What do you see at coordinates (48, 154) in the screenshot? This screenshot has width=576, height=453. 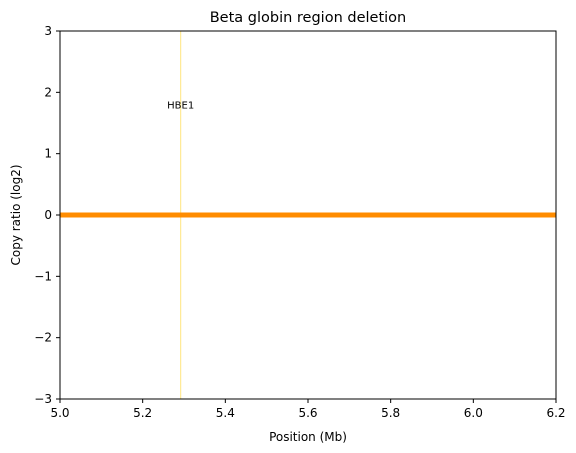 I see `y-tick-label: 1` at bounding box center [48, 154].